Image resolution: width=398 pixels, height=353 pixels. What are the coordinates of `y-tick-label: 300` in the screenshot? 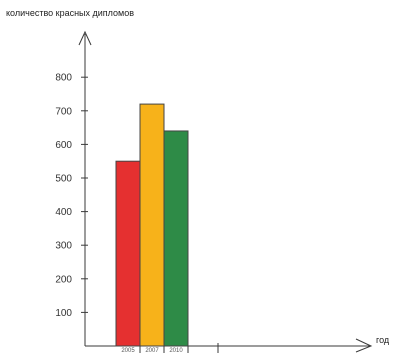 It's located at (63, 246).